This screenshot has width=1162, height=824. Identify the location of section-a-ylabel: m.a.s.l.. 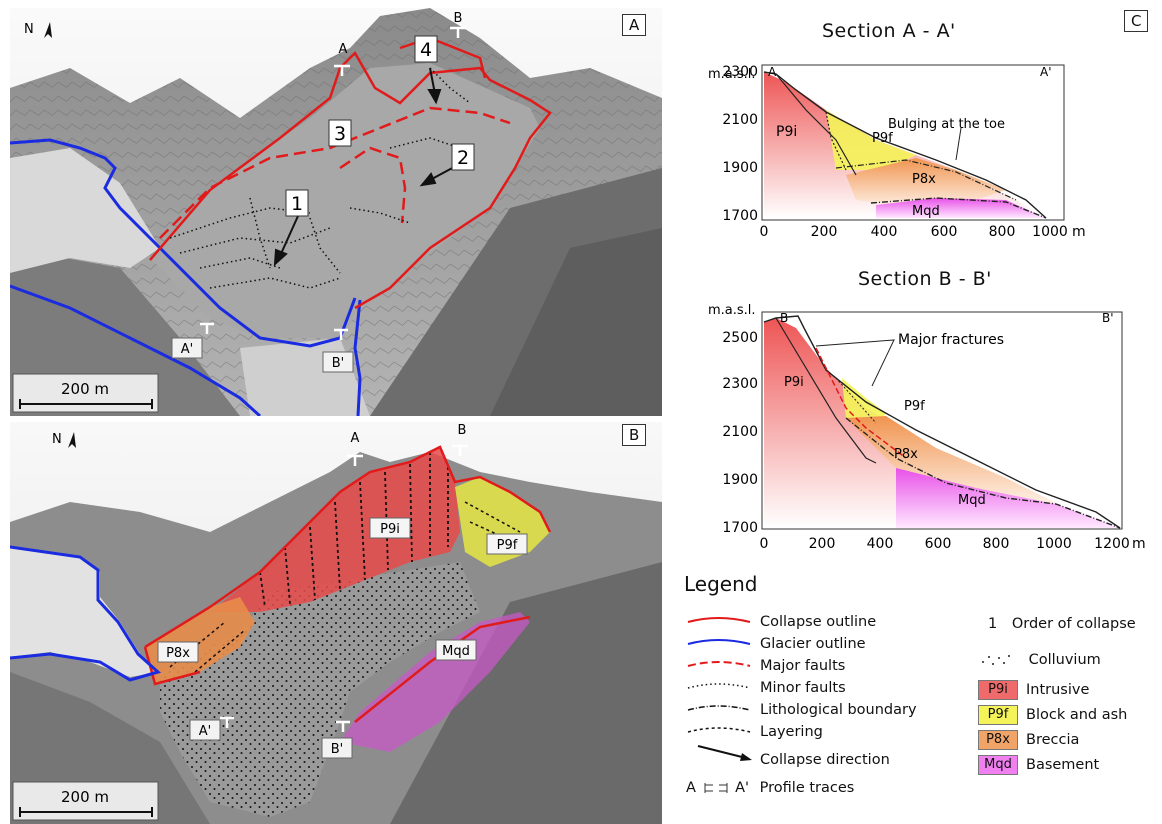
(732, 74).